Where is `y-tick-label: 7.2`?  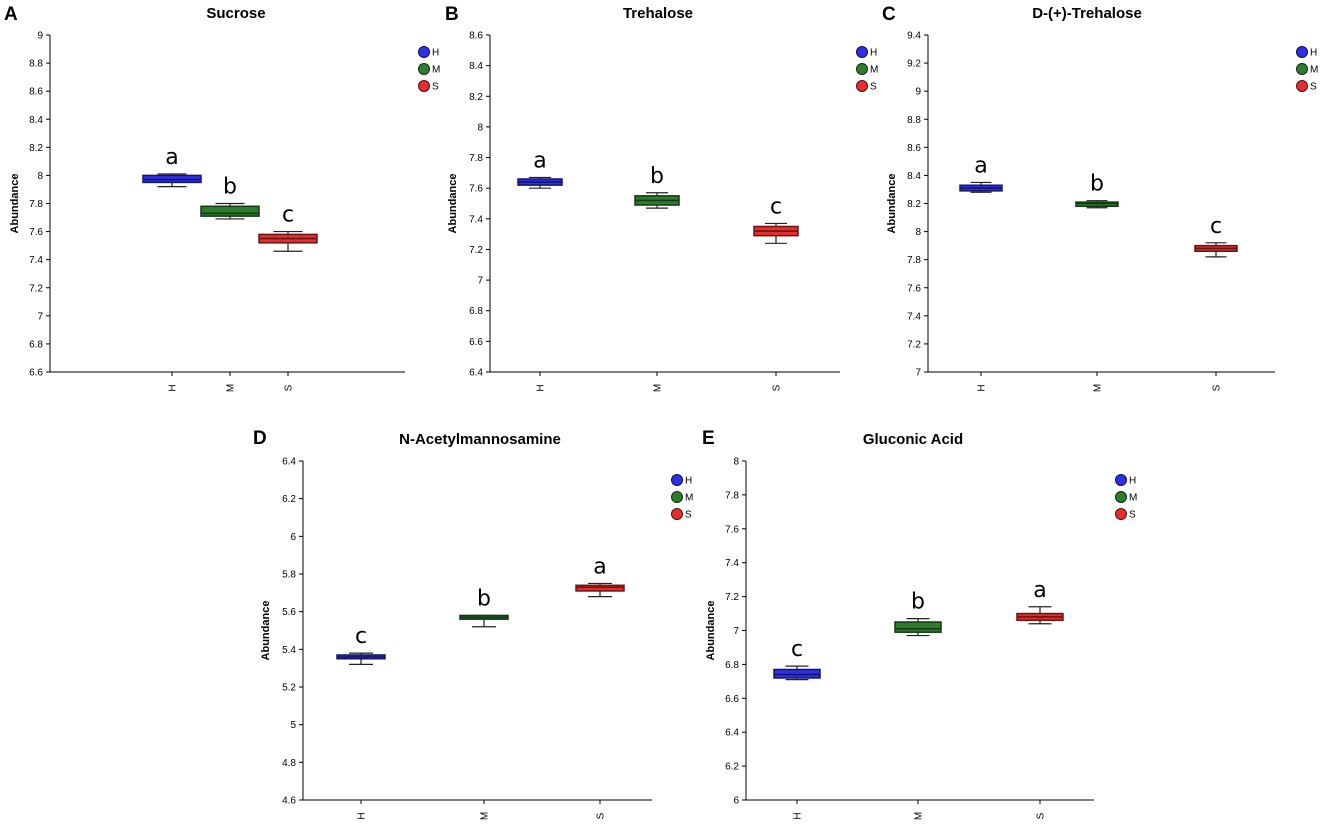
y-tick-label: 7.2 is located at coordinates (914, 344).